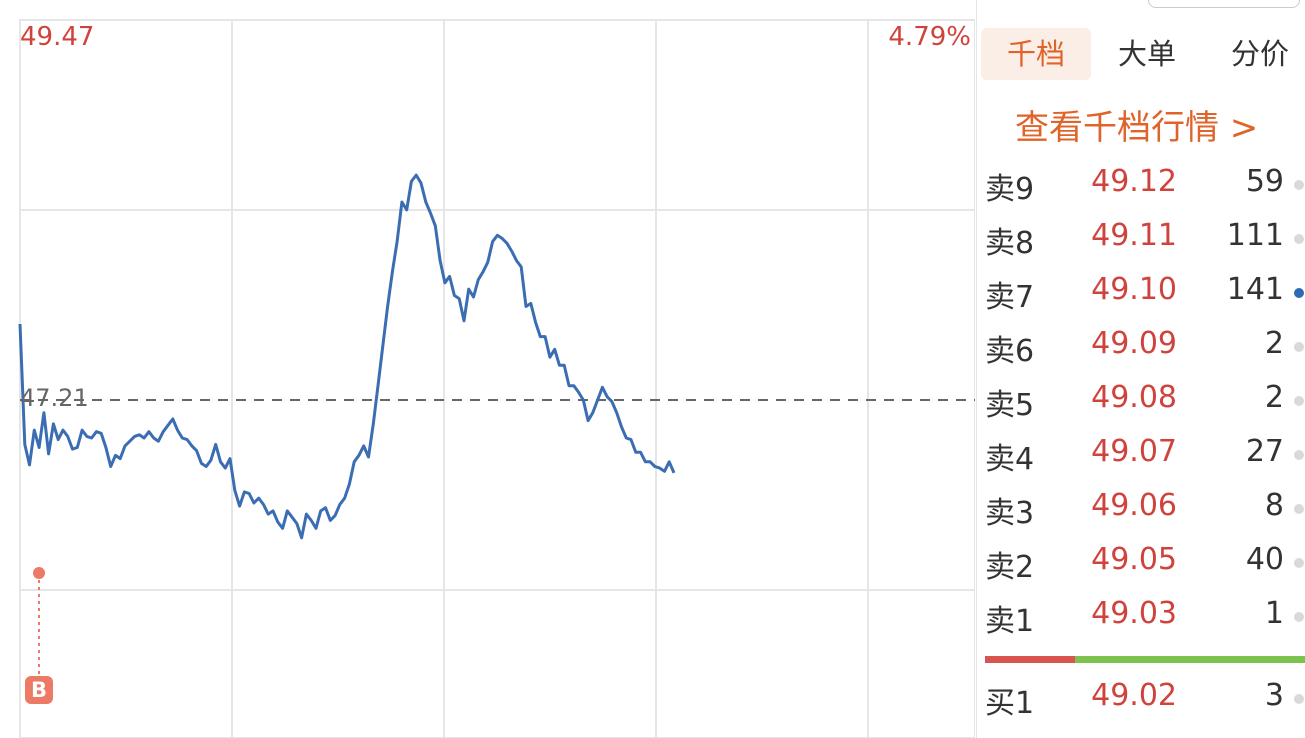 The height and width of the screenshot is (738, 1305). I want to click on buy-order-row: 买1 49.02 3, so click(1141, 699).